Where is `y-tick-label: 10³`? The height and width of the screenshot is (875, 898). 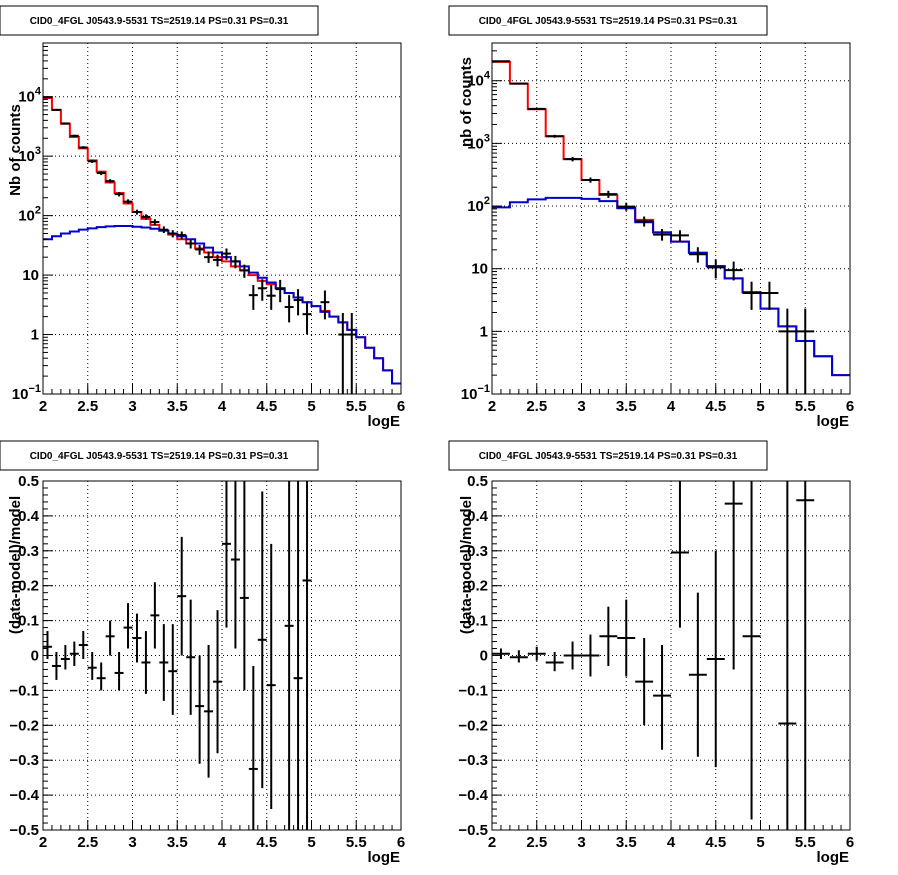 y-tick-label: 10³ is located at coordinates (29, 155).